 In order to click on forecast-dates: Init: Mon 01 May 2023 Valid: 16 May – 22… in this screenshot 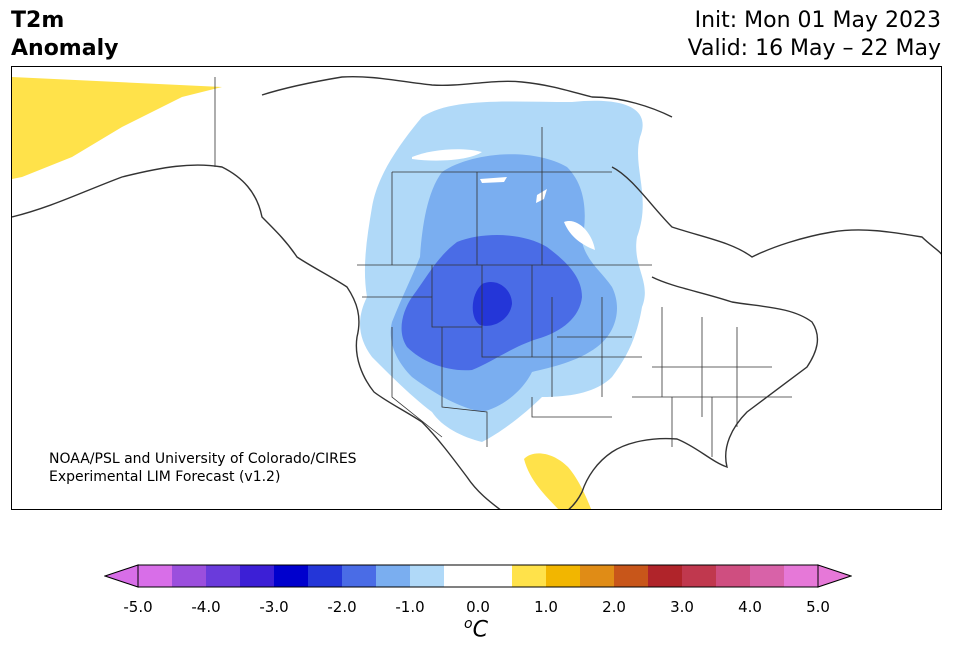, I will do `click(814, 35)`.